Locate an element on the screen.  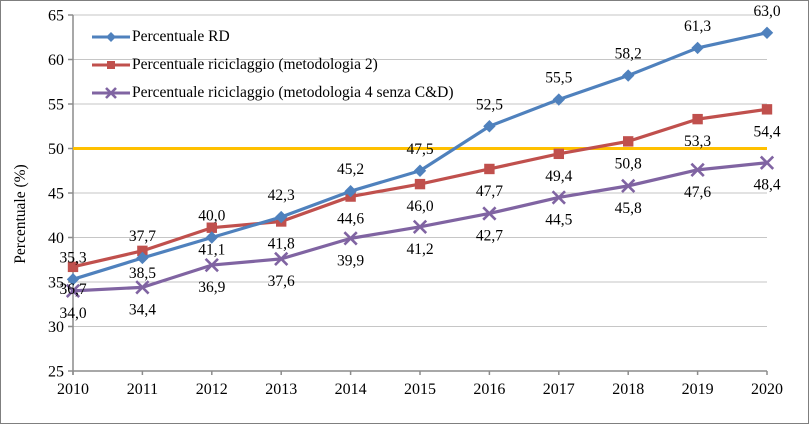
data-label: 42,3 is located at coordinates (281, 195).